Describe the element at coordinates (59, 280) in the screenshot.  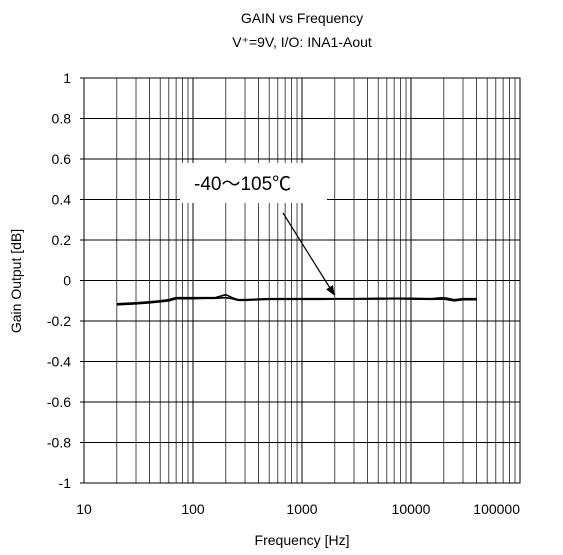
I see `y-tick-labels: 1 0.8 0.6 0.4 0.2 0 -0.2 -0.4 -0.6 -0.8 -1` at that location.